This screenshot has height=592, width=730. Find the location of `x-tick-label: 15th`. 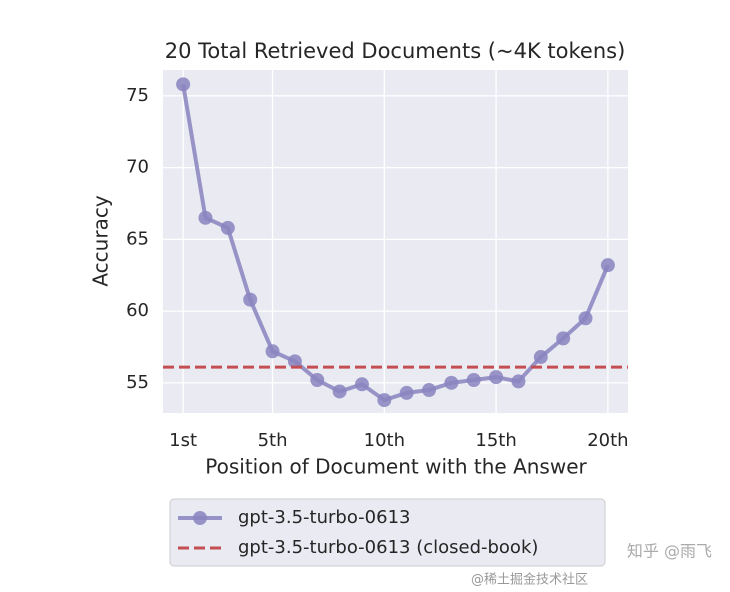

x-tick-label: 15th is located at coordinates (495, 440).